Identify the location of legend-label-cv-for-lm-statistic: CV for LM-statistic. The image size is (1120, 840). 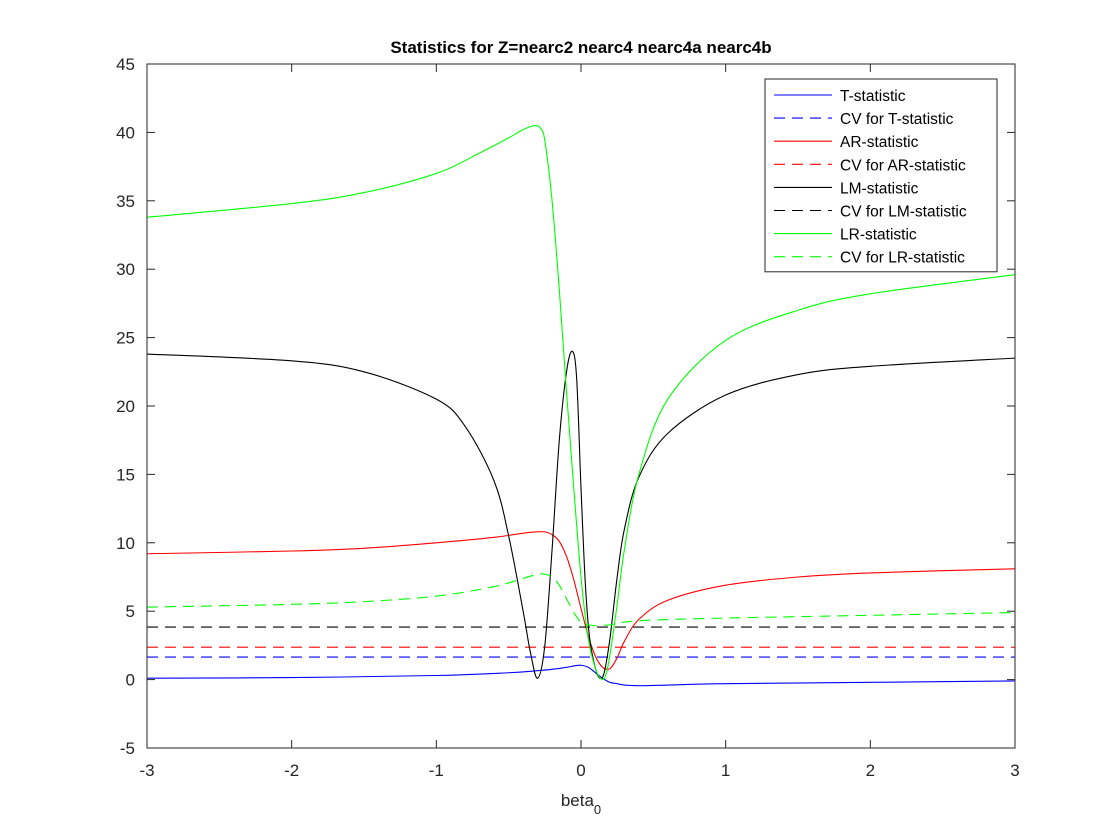
(903, 212).